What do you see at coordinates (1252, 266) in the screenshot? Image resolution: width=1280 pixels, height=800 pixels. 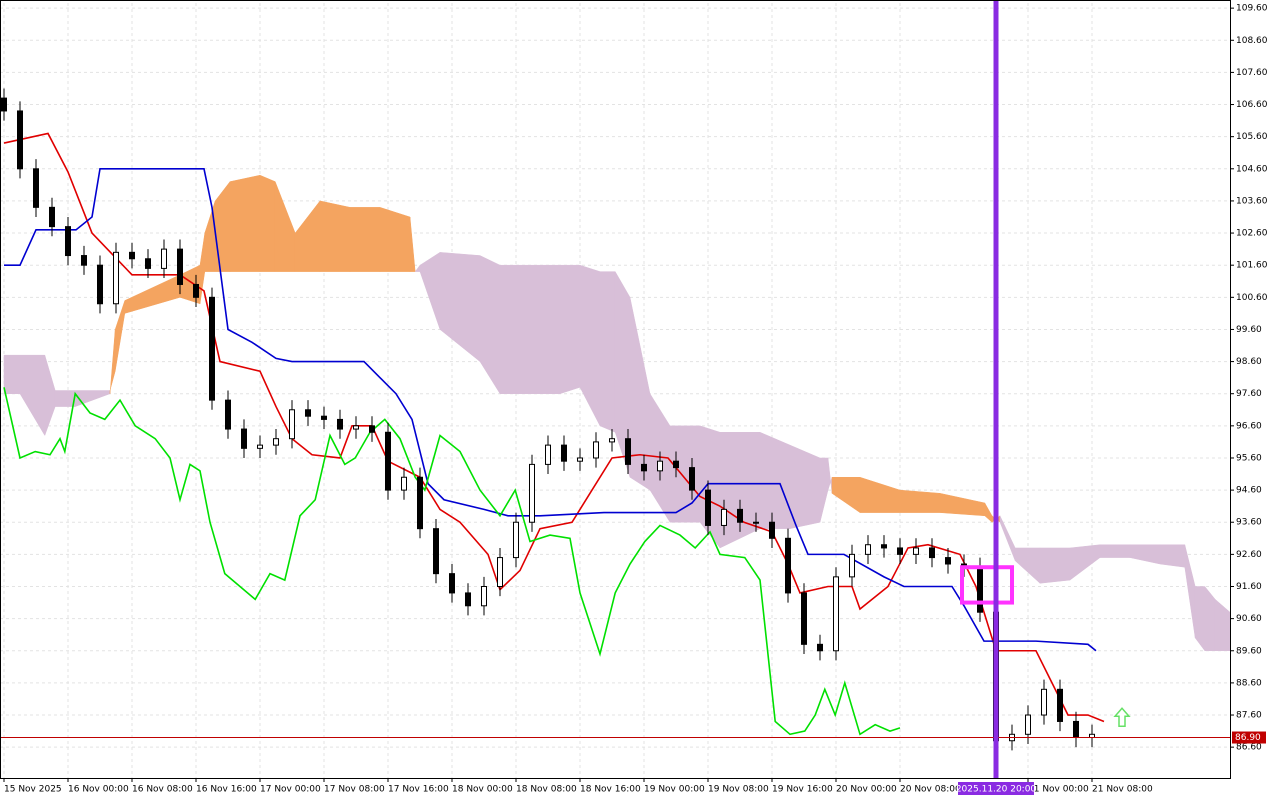 I see `y-tick-label: 101.60` at bounding box center [1252, 266].